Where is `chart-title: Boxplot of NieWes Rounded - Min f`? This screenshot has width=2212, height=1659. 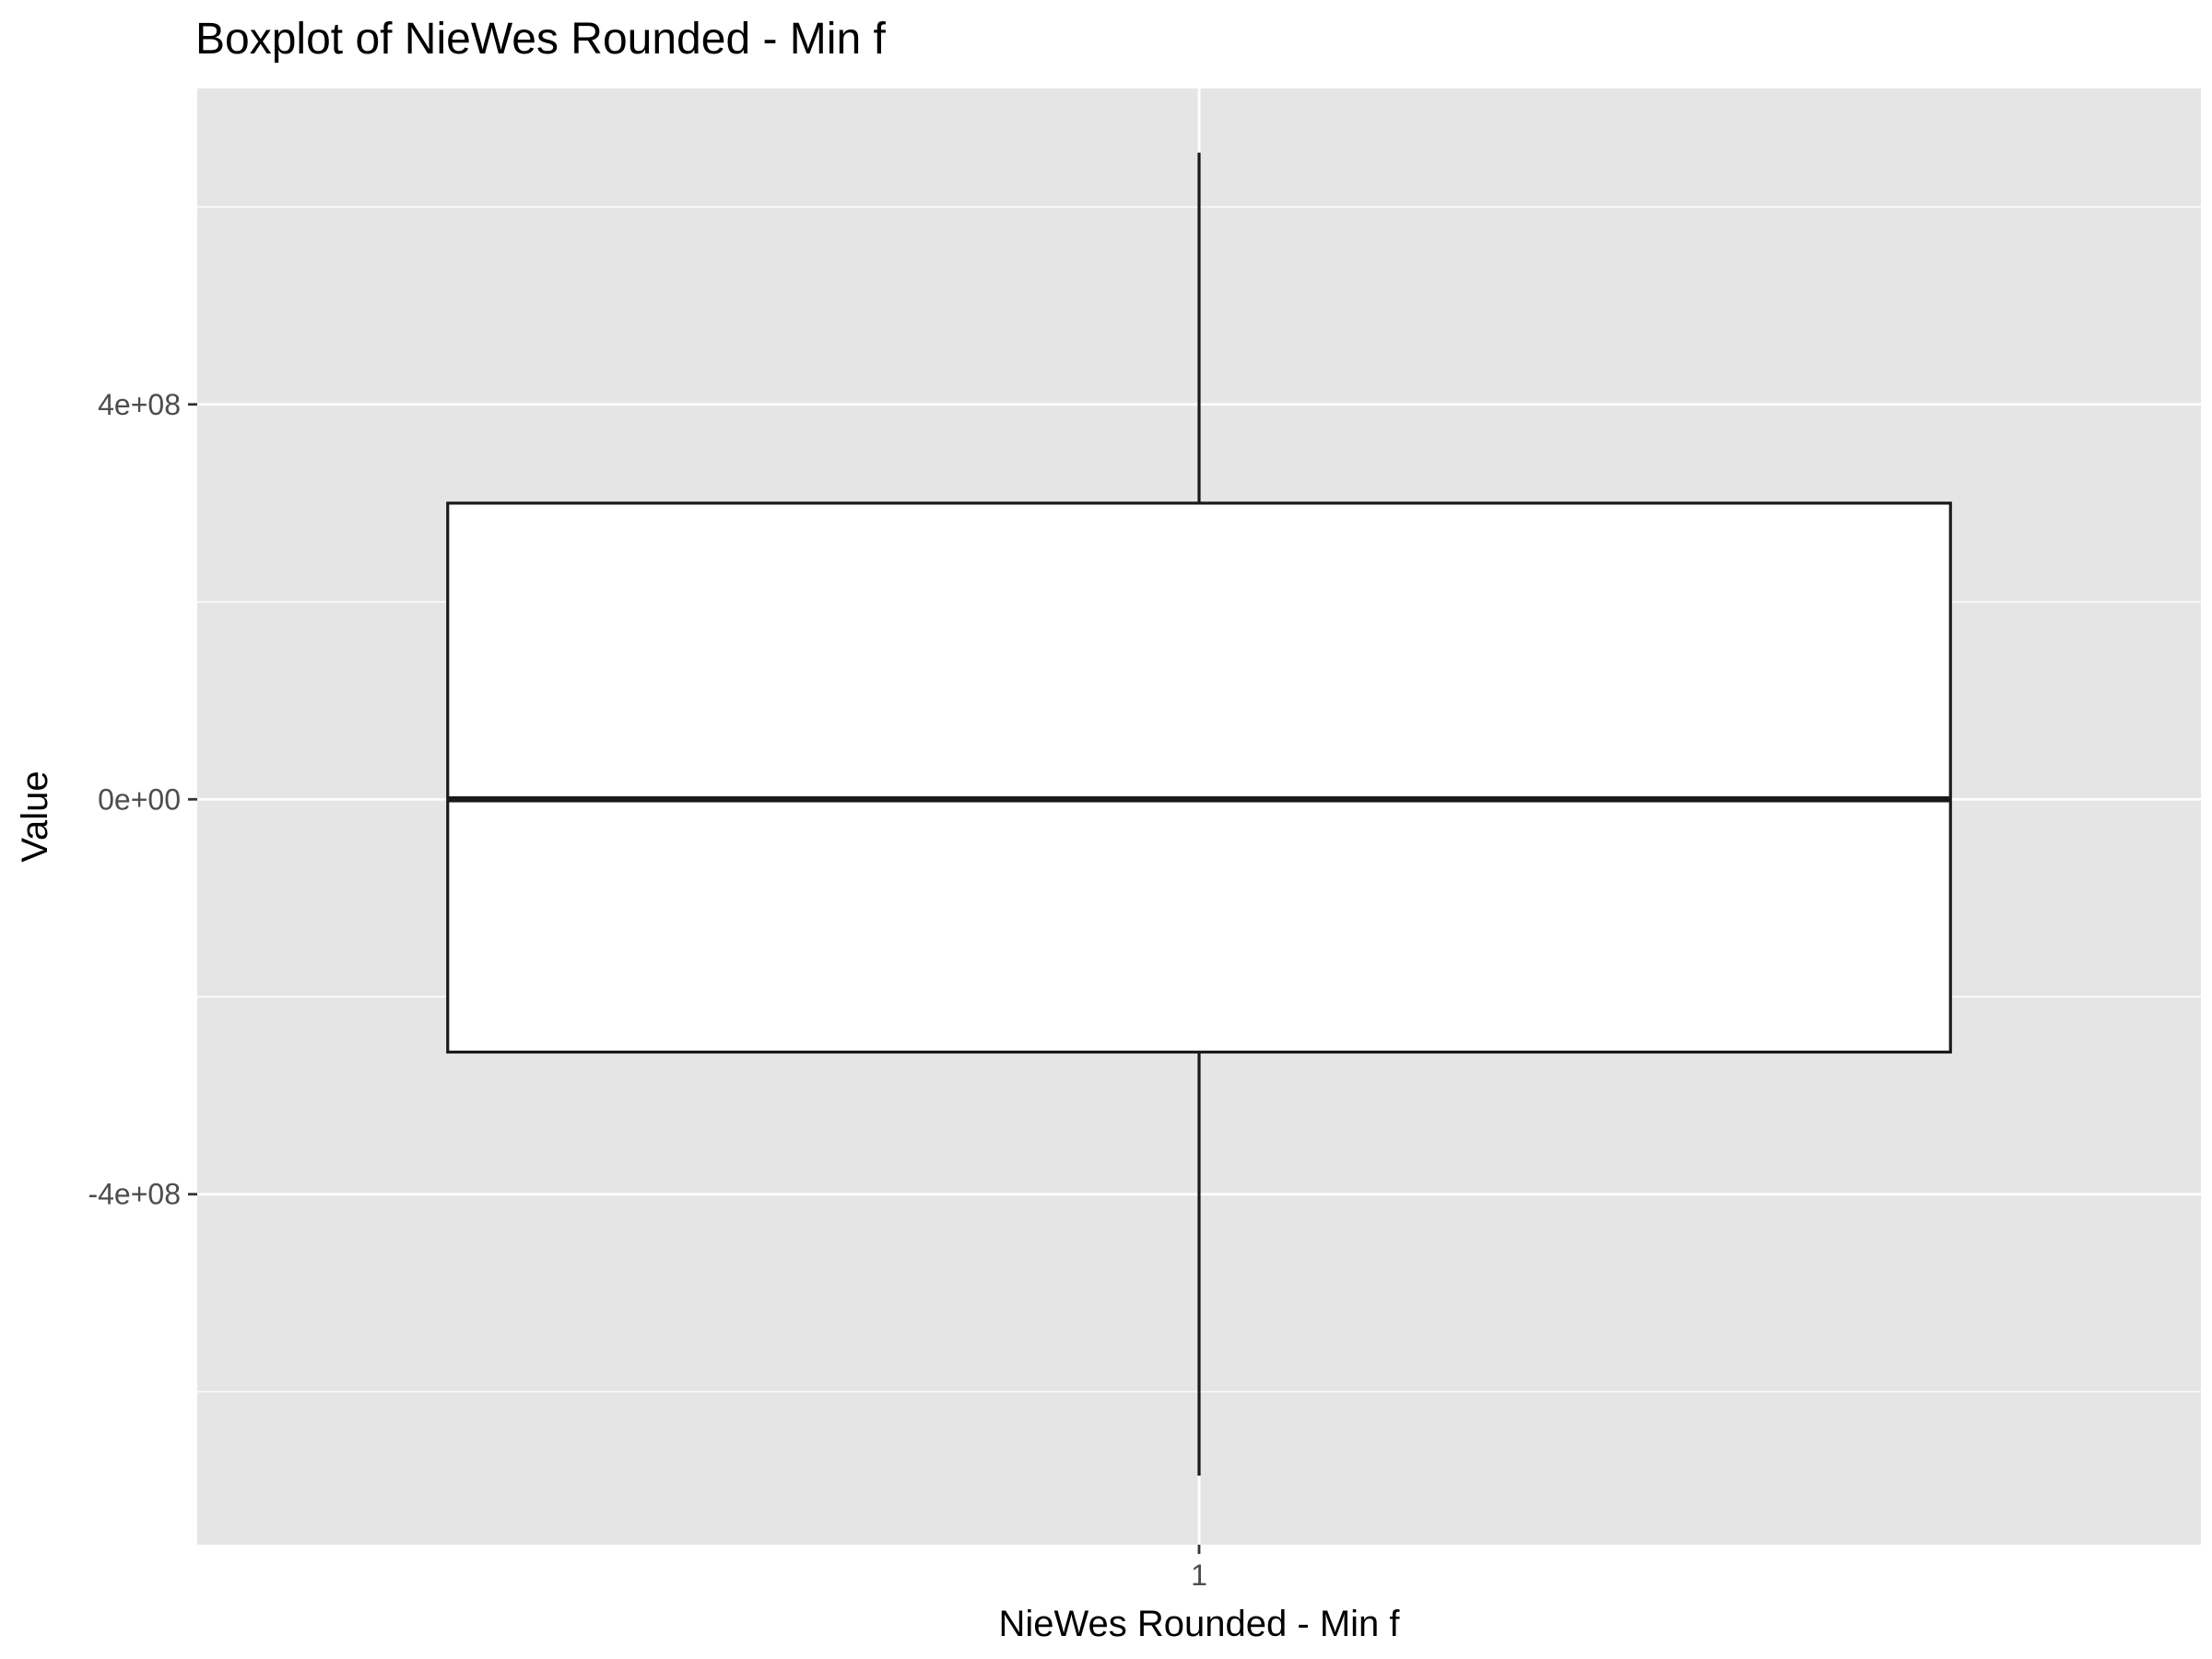 chart-title: Boxplot of NieWes Rounded - Min f is located at coordinates (540, 39).